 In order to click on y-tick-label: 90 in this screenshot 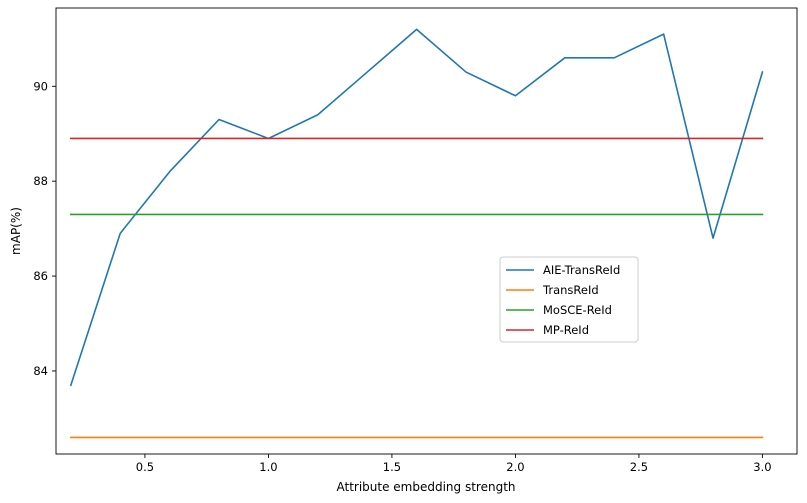, I will do `click(40, 86)`.